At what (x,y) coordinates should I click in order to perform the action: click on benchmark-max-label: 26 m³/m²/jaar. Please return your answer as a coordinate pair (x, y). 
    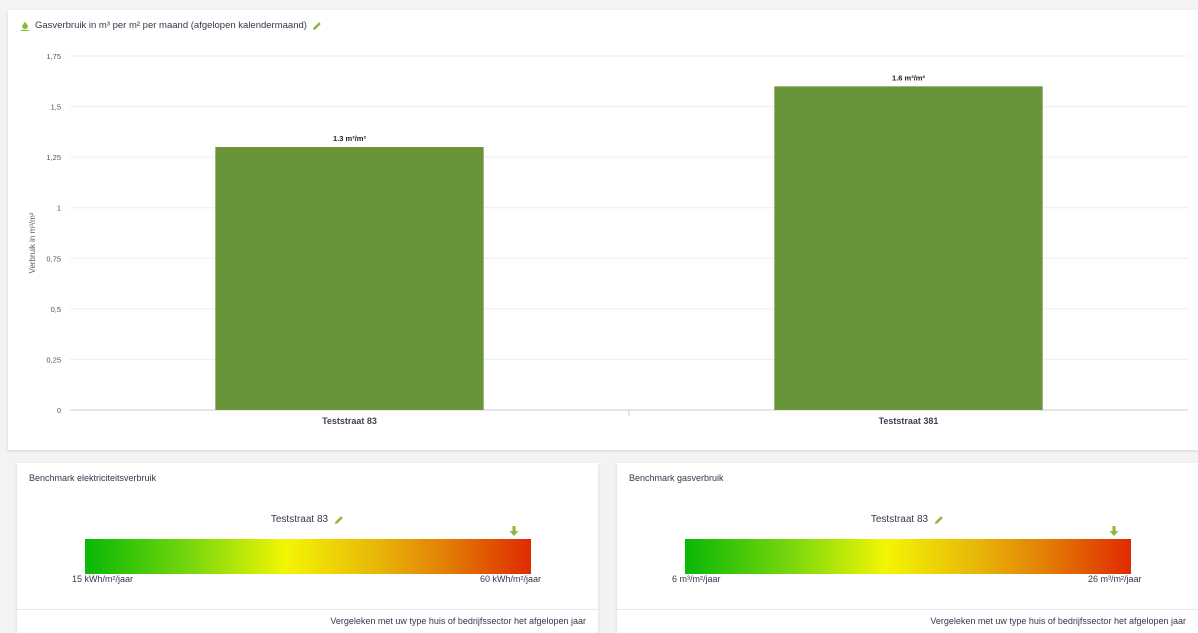
    Looking at the image, I should click on (1115, 579).